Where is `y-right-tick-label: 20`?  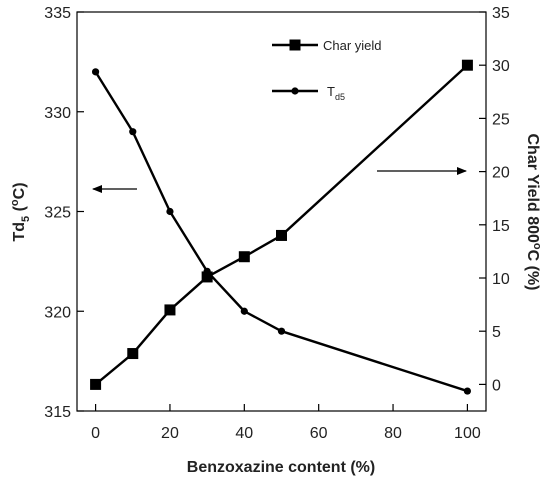
y-right-tick-label: 20 is located at coordinates (501, 173).